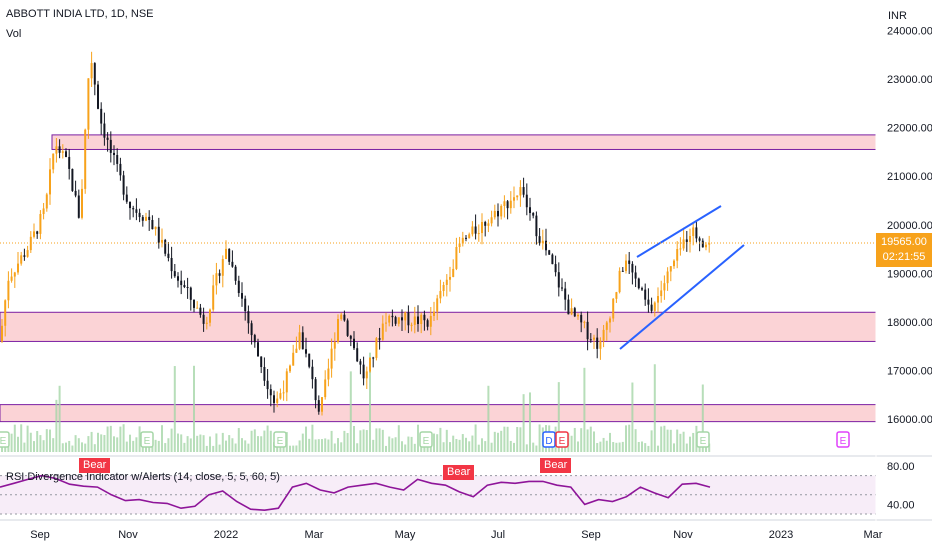  I want to click on rsi-pane, so click(438, 494).